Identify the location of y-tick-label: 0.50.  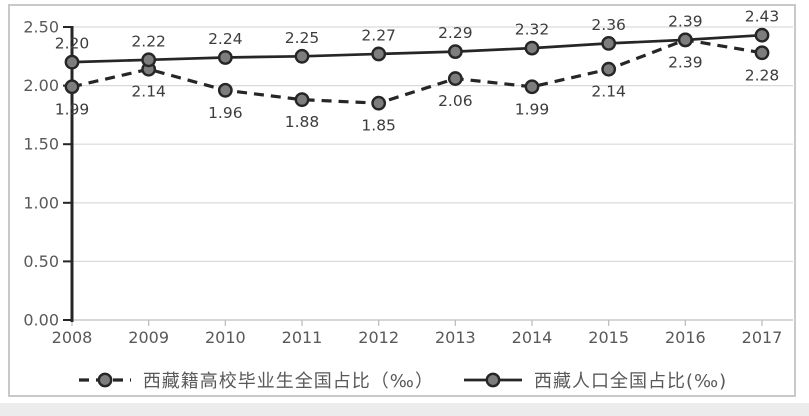
(41, 261).